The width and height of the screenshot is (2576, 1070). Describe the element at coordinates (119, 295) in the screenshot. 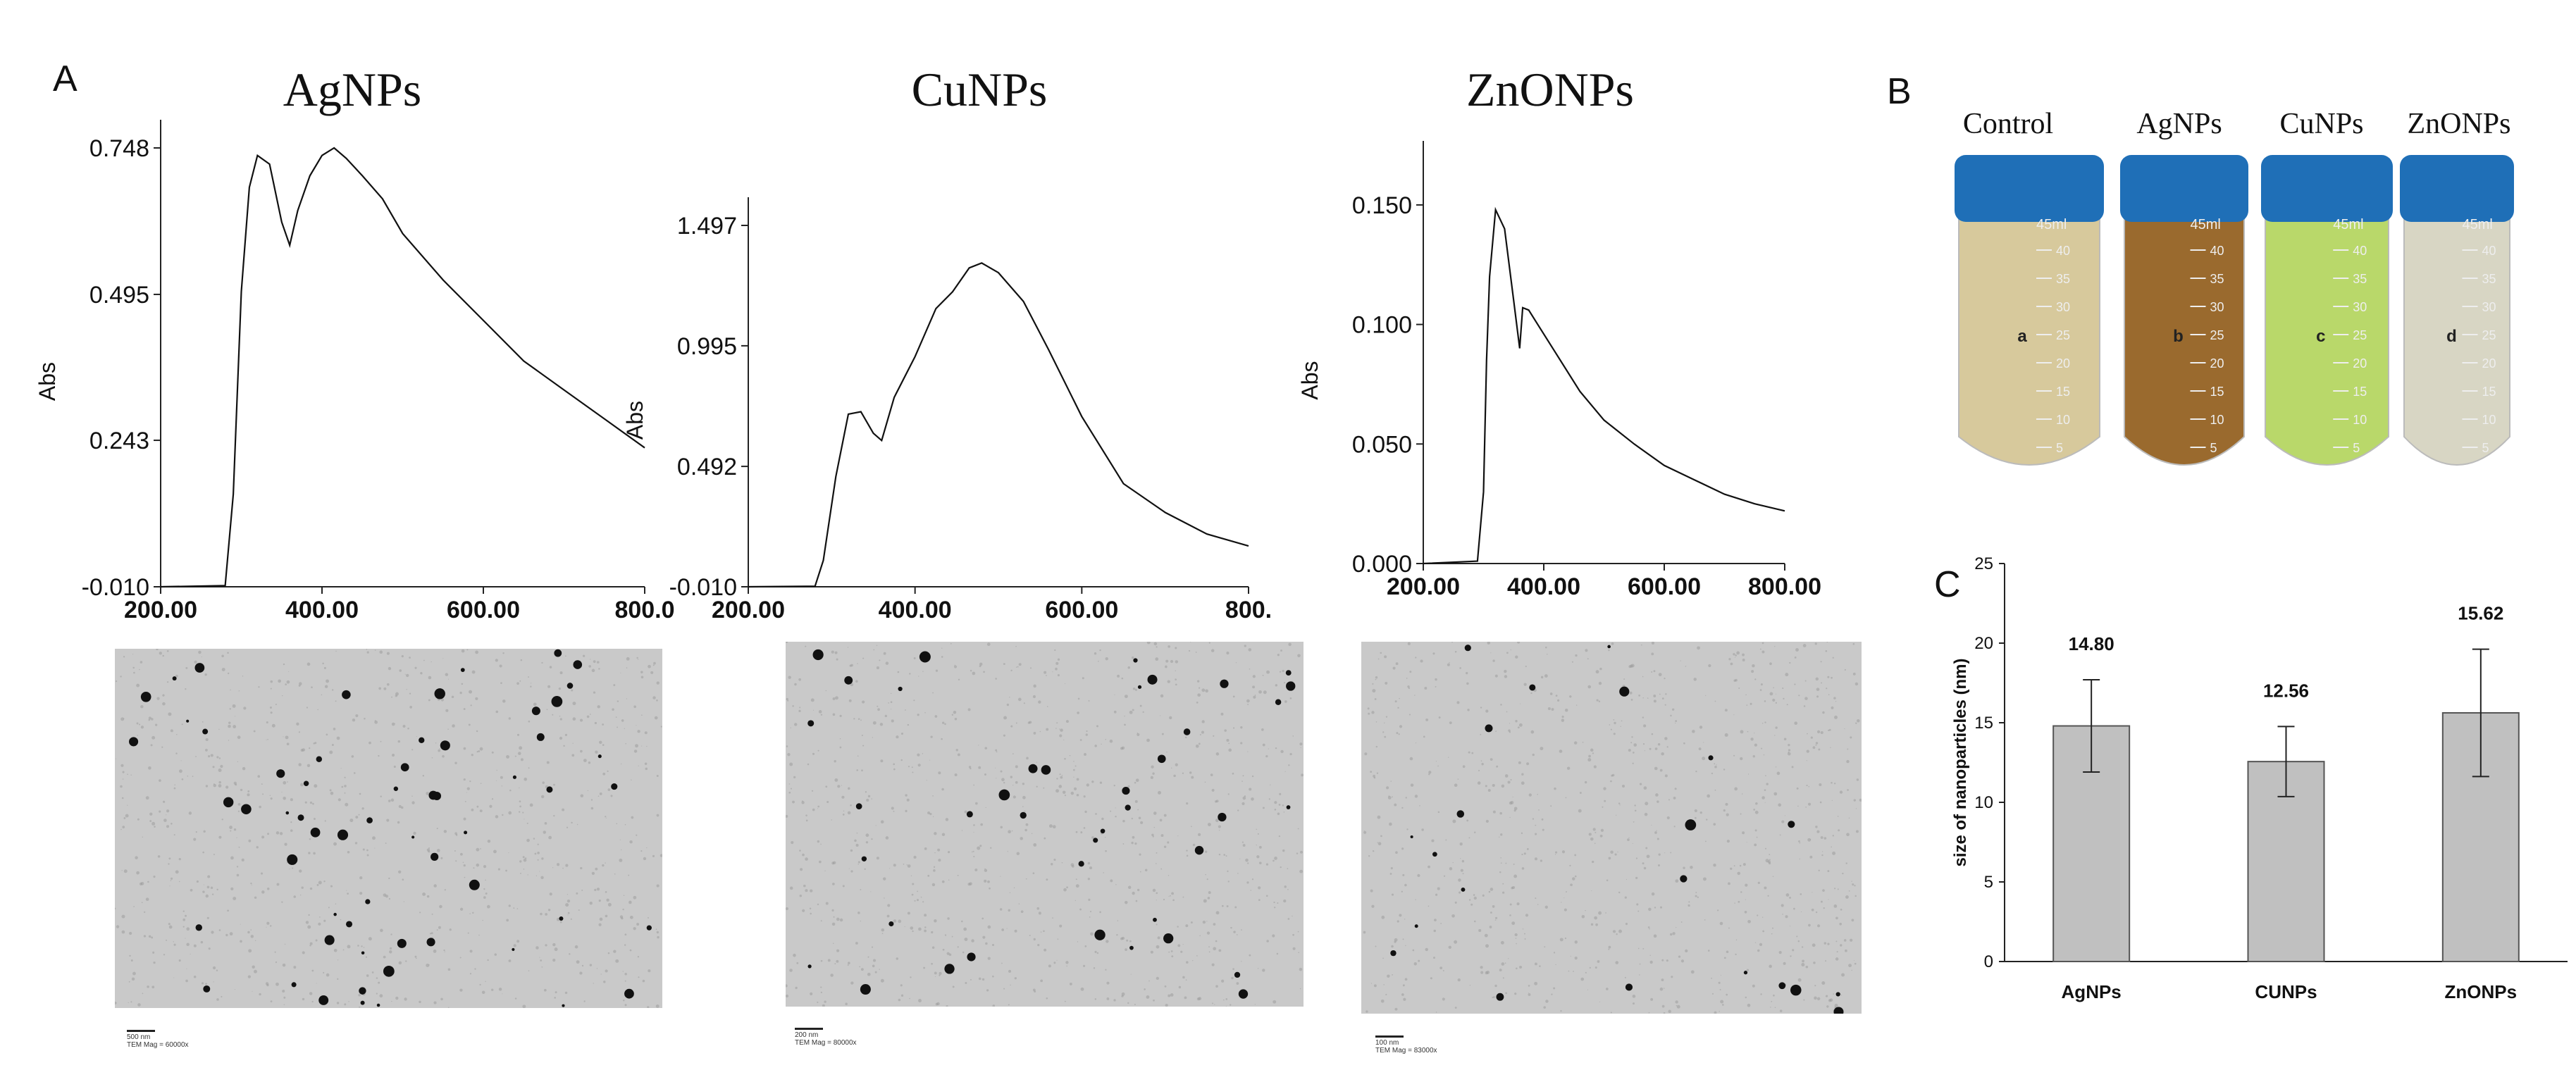

I see `uv-y-tick-label: 0.495` at that location.